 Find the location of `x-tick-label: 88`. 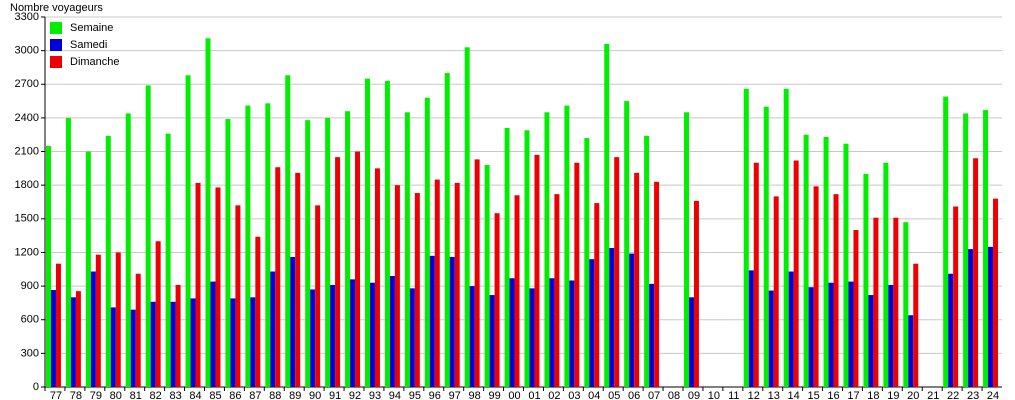

x-tick-label: 88 is located at coordinates (275, 395).